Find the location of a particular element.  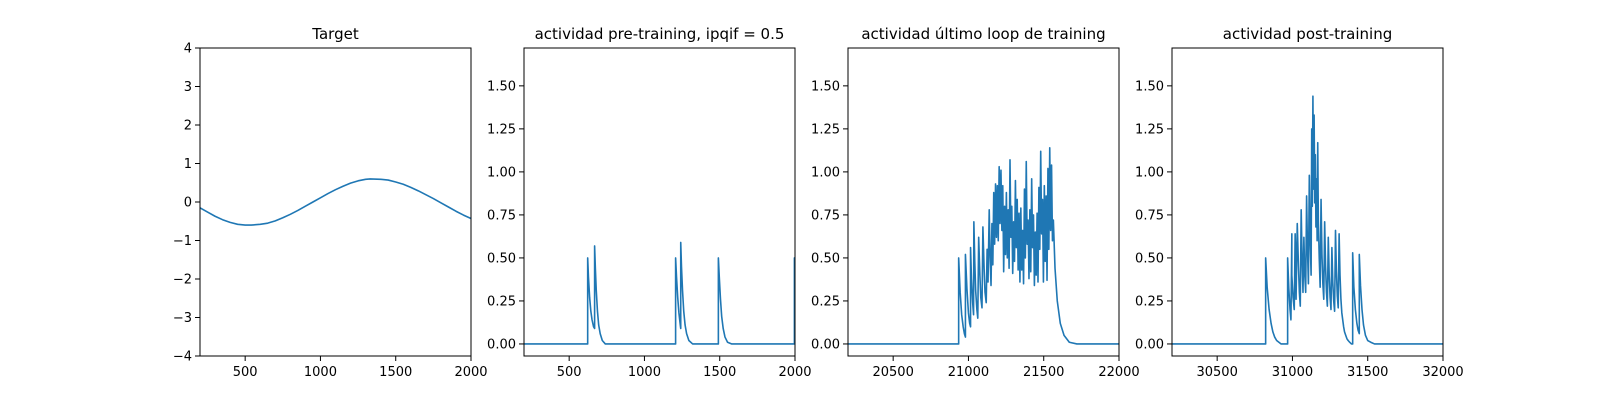

x-tick-label: 30500 is located at coordinates (1216, 372).